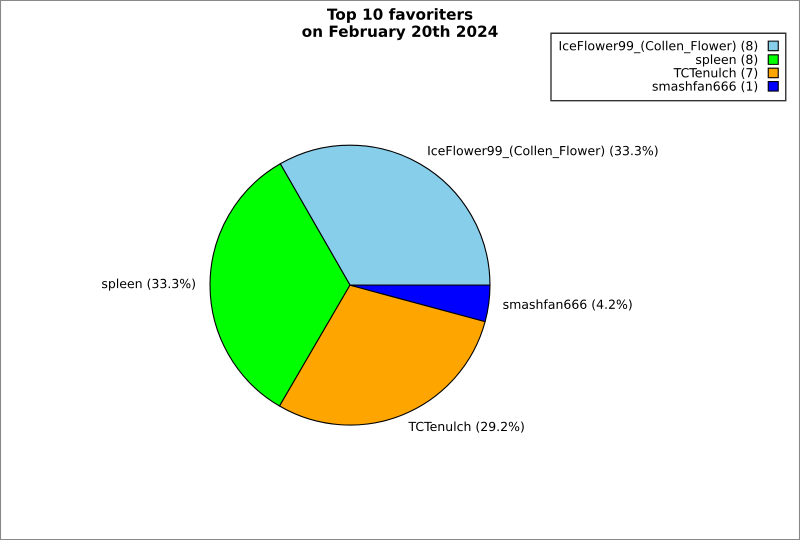  Describe the element at coordinates (727, 60) in the screenshot. I see `legend-label: spleen (8)` at that location.